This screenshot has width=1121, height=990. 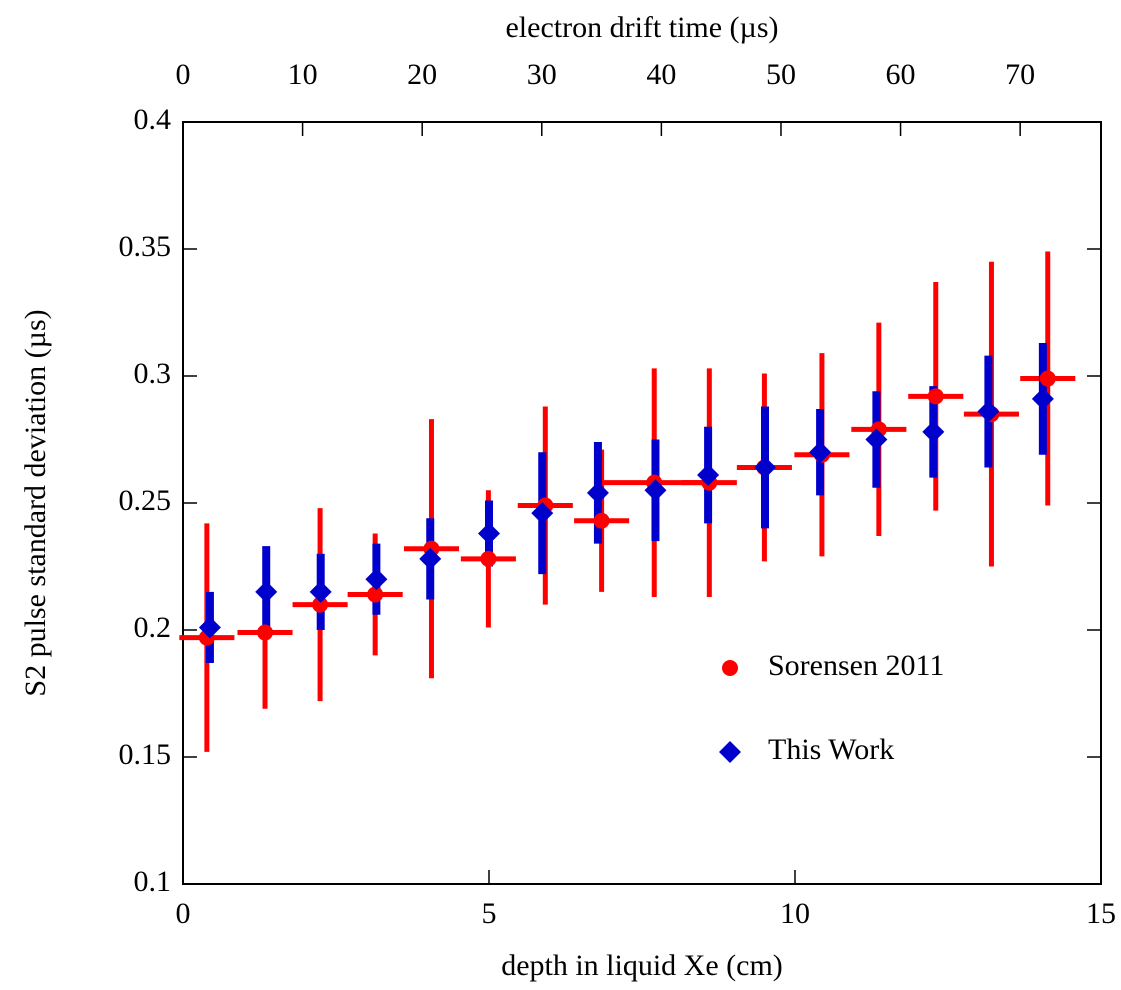 I want to click on y-tick-label: 0.4, so click(x=153, y=119).